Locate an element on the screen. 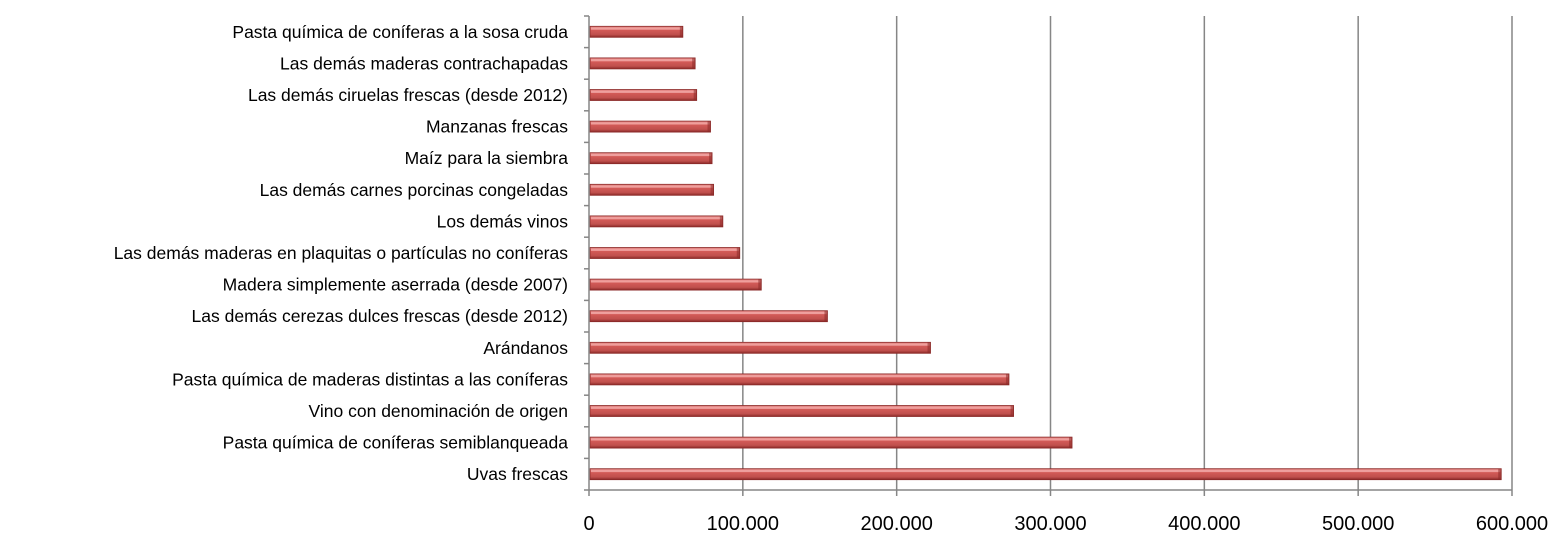  category-label: Las demás carnes porcinas congeladas is located at coordinates (414, 190).